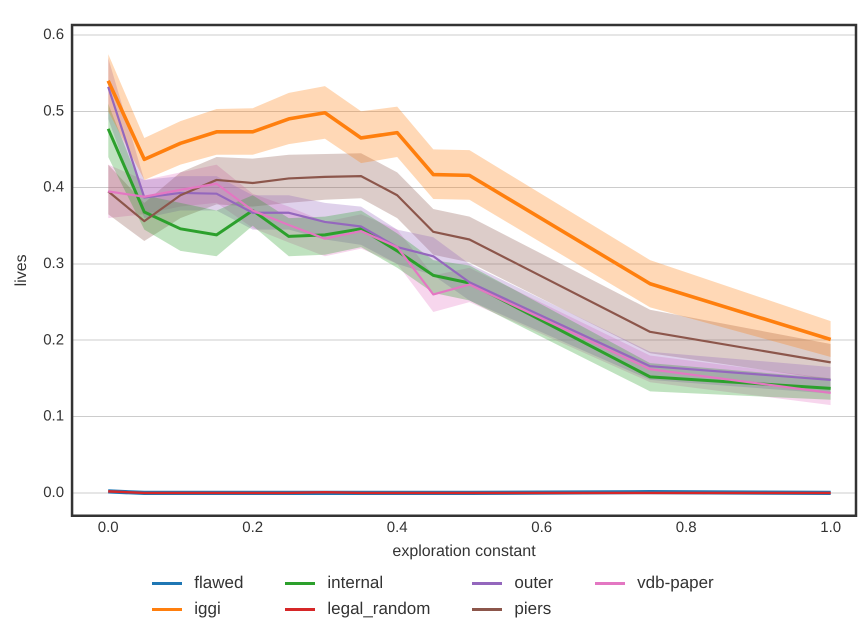 The height and width of the screenshot is (639, 863). I want to click on x-tick-label: 0.2, so click(253, 527).